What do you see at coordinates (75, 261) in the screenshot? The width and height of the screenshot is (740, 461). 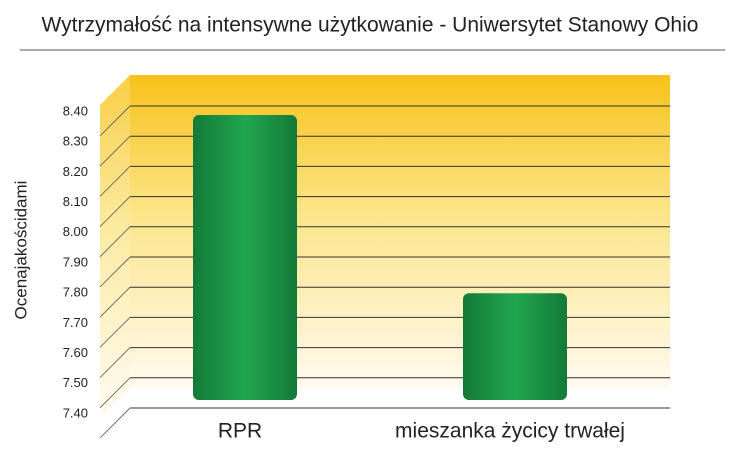 I see `y-tick-label: 7.90` at bounding box center [75, 261].